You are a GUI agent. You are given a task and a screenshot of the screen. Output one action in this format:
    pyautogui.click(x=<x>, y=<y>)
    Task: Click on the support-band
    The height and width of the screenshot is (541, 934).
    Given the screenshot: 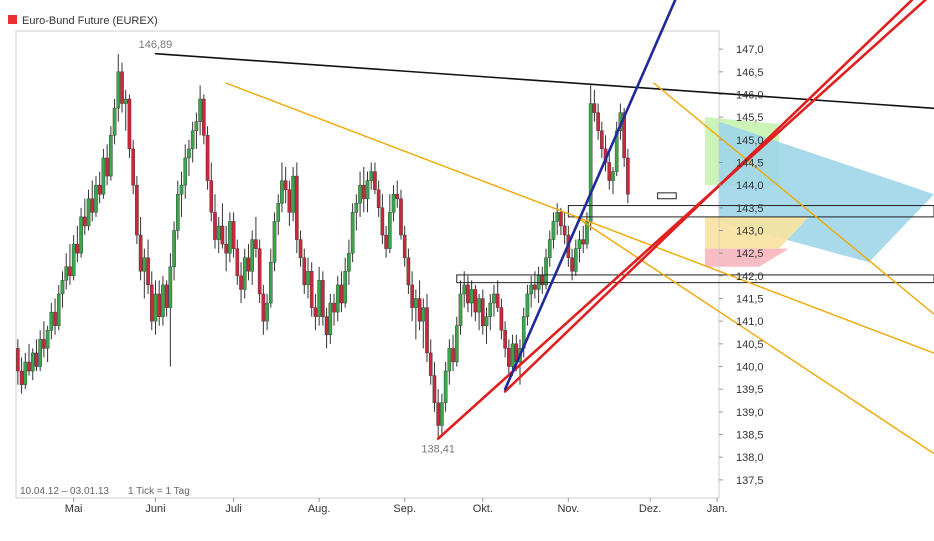 What is the action you would take?
    pyautogui.click(x=695, y=279)
    